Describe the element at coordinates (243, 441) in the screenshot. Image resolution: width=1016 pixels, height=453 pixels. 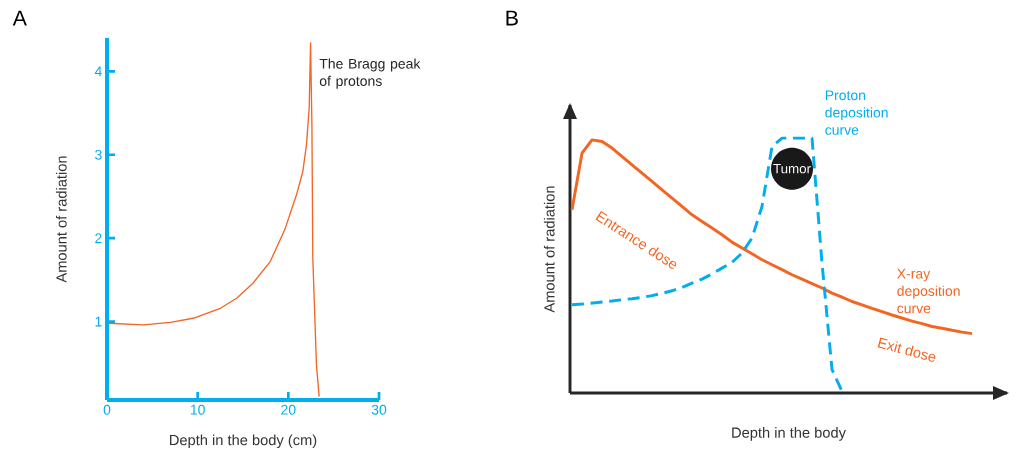
I see `x-axis-title: Depth in the body (cm)` at that location.